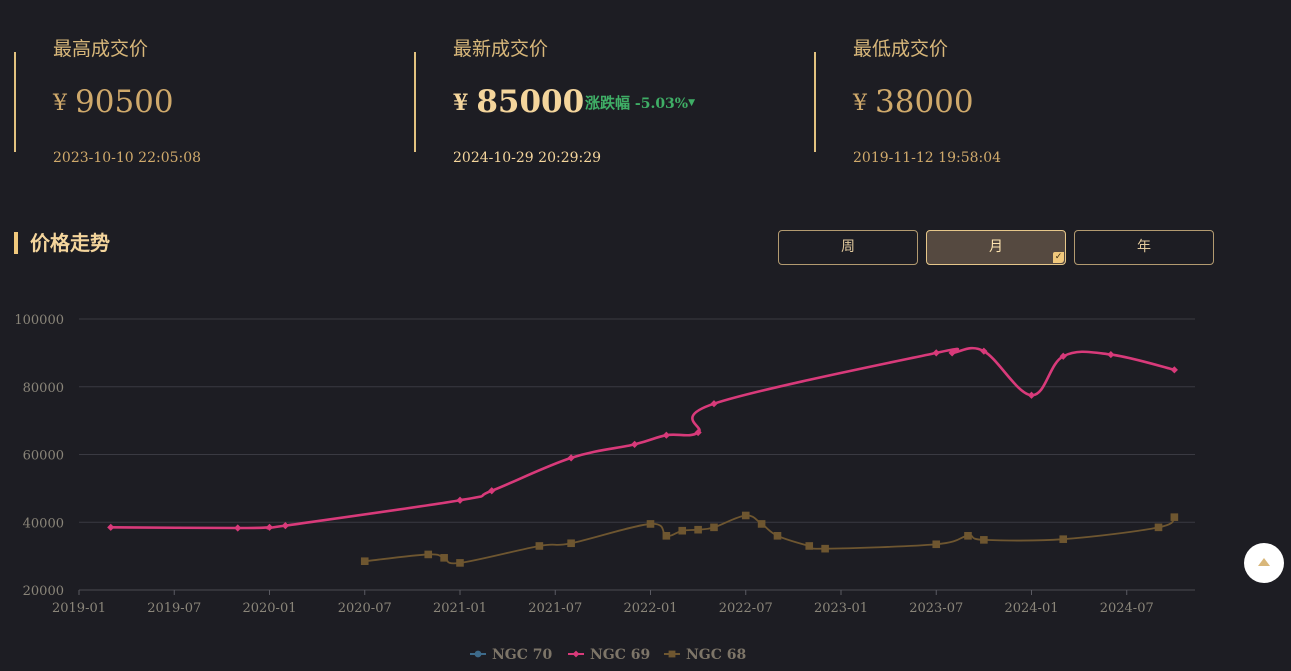 This screenshot has height=671, width=1291. Describe the element at coordinates (1058, 257) in the screenshot. I see `check-icon: ✓` at that location.